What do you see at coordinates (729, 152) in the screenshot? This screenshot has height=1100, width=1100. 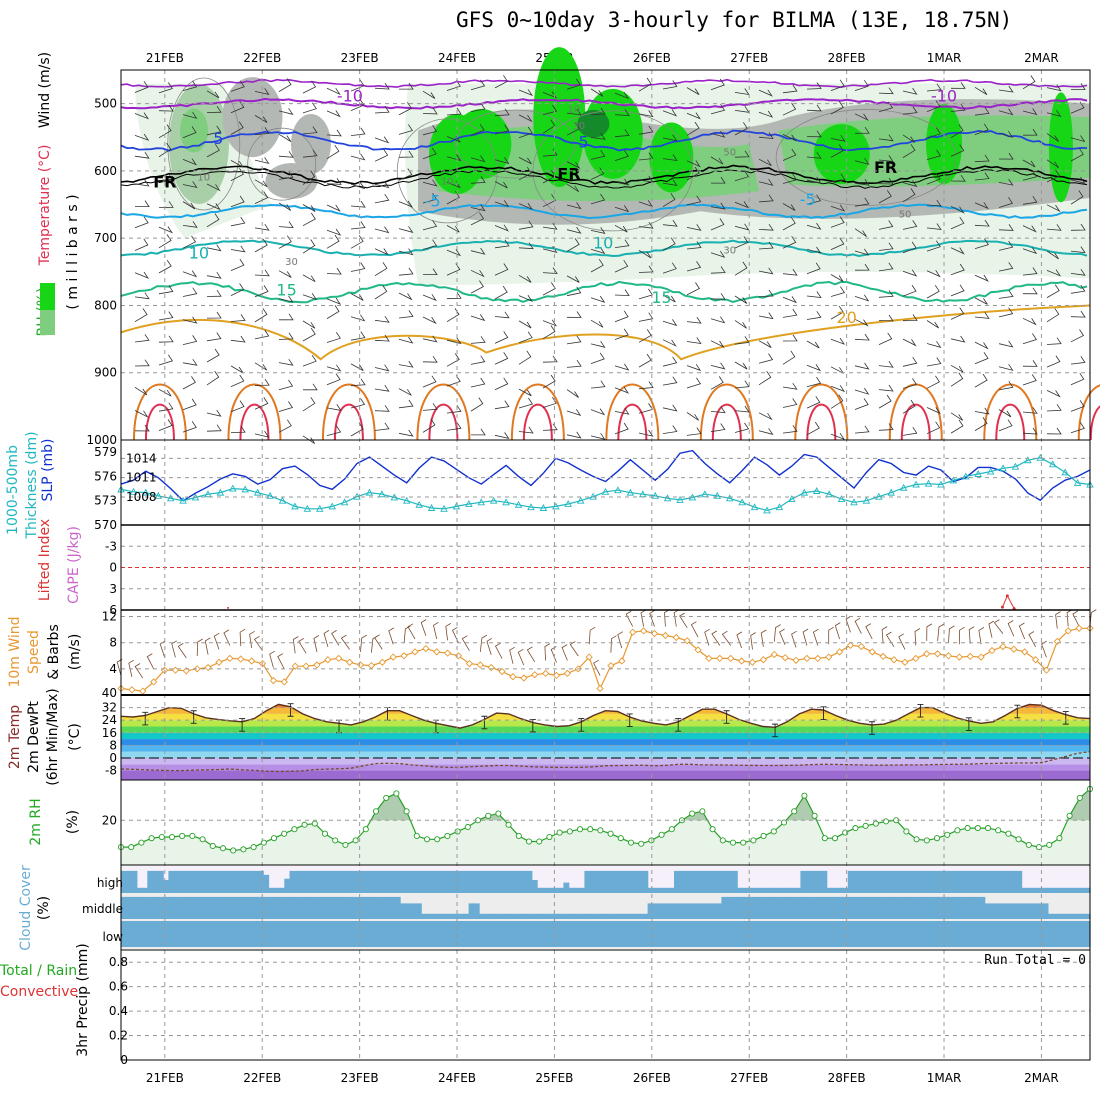 I see `contour-label: 50` at bounding box center [729, 152].